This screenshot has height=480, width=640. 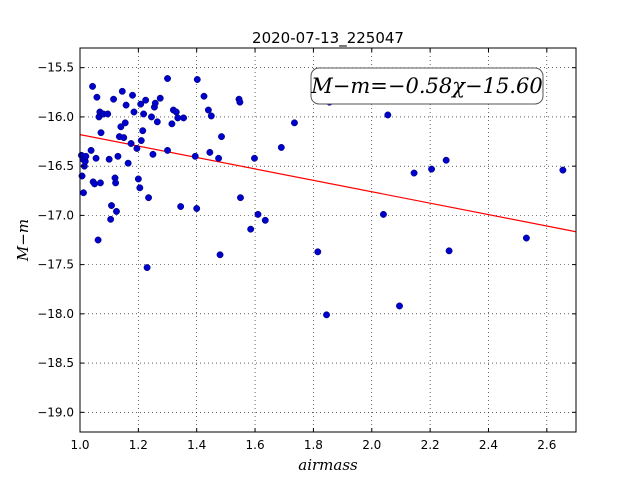 I want to click on y-tick-label: −17.0, so click(x=55, y=215).